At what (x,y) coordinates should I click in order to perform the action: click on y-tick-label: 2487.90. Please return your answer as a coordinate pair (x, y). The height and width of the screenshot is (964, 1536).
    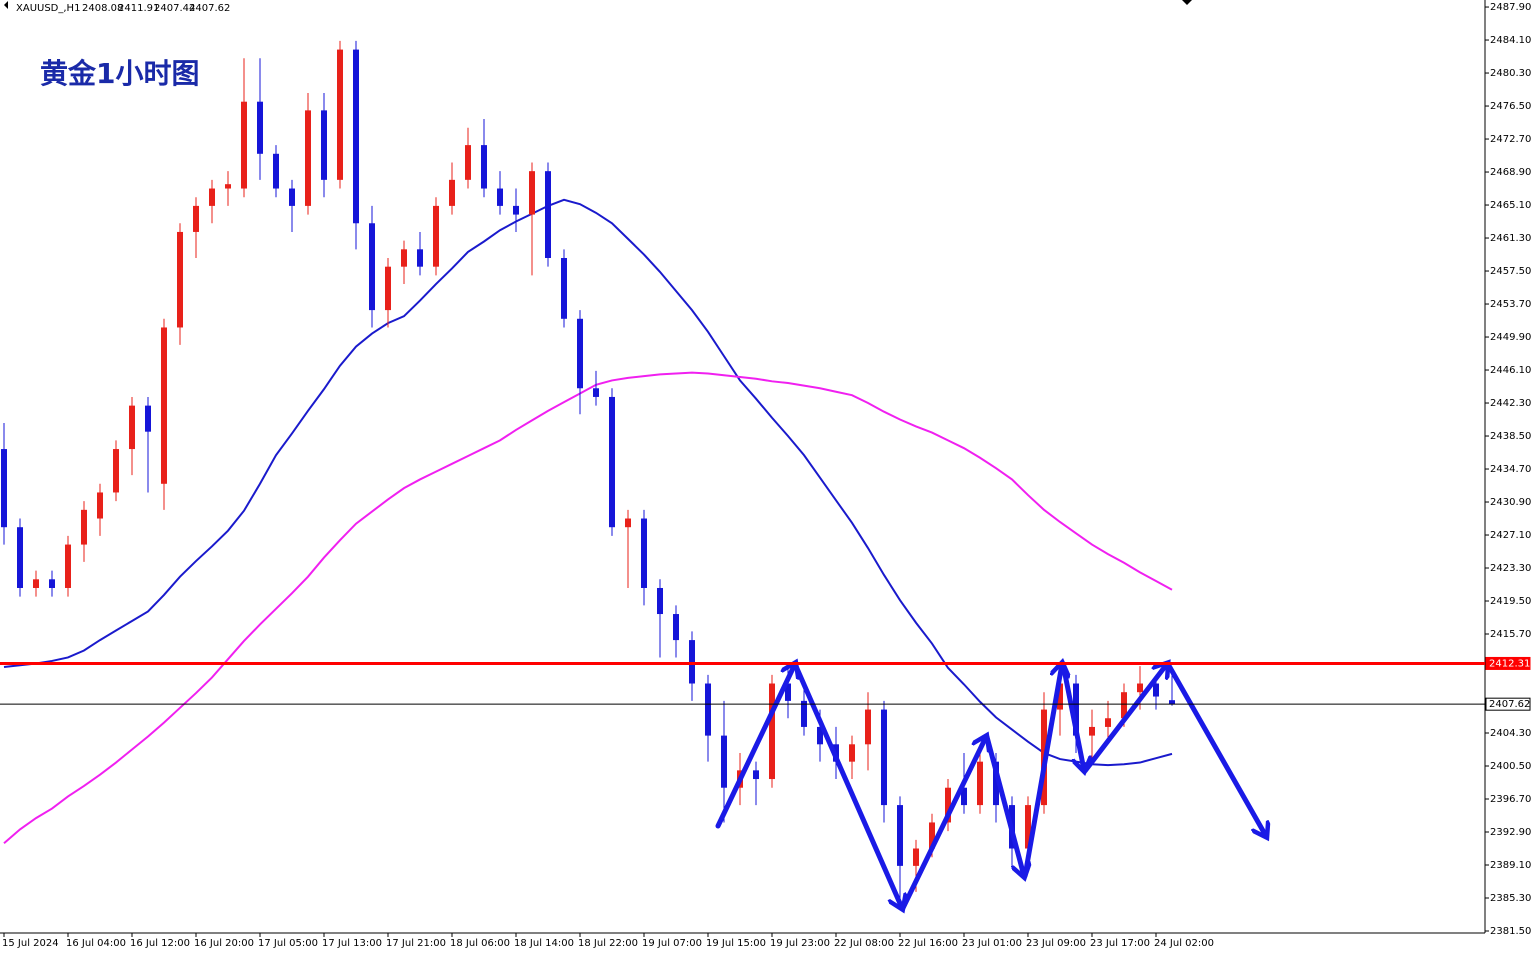
    Looking at the image, I should click on (1510, 7).